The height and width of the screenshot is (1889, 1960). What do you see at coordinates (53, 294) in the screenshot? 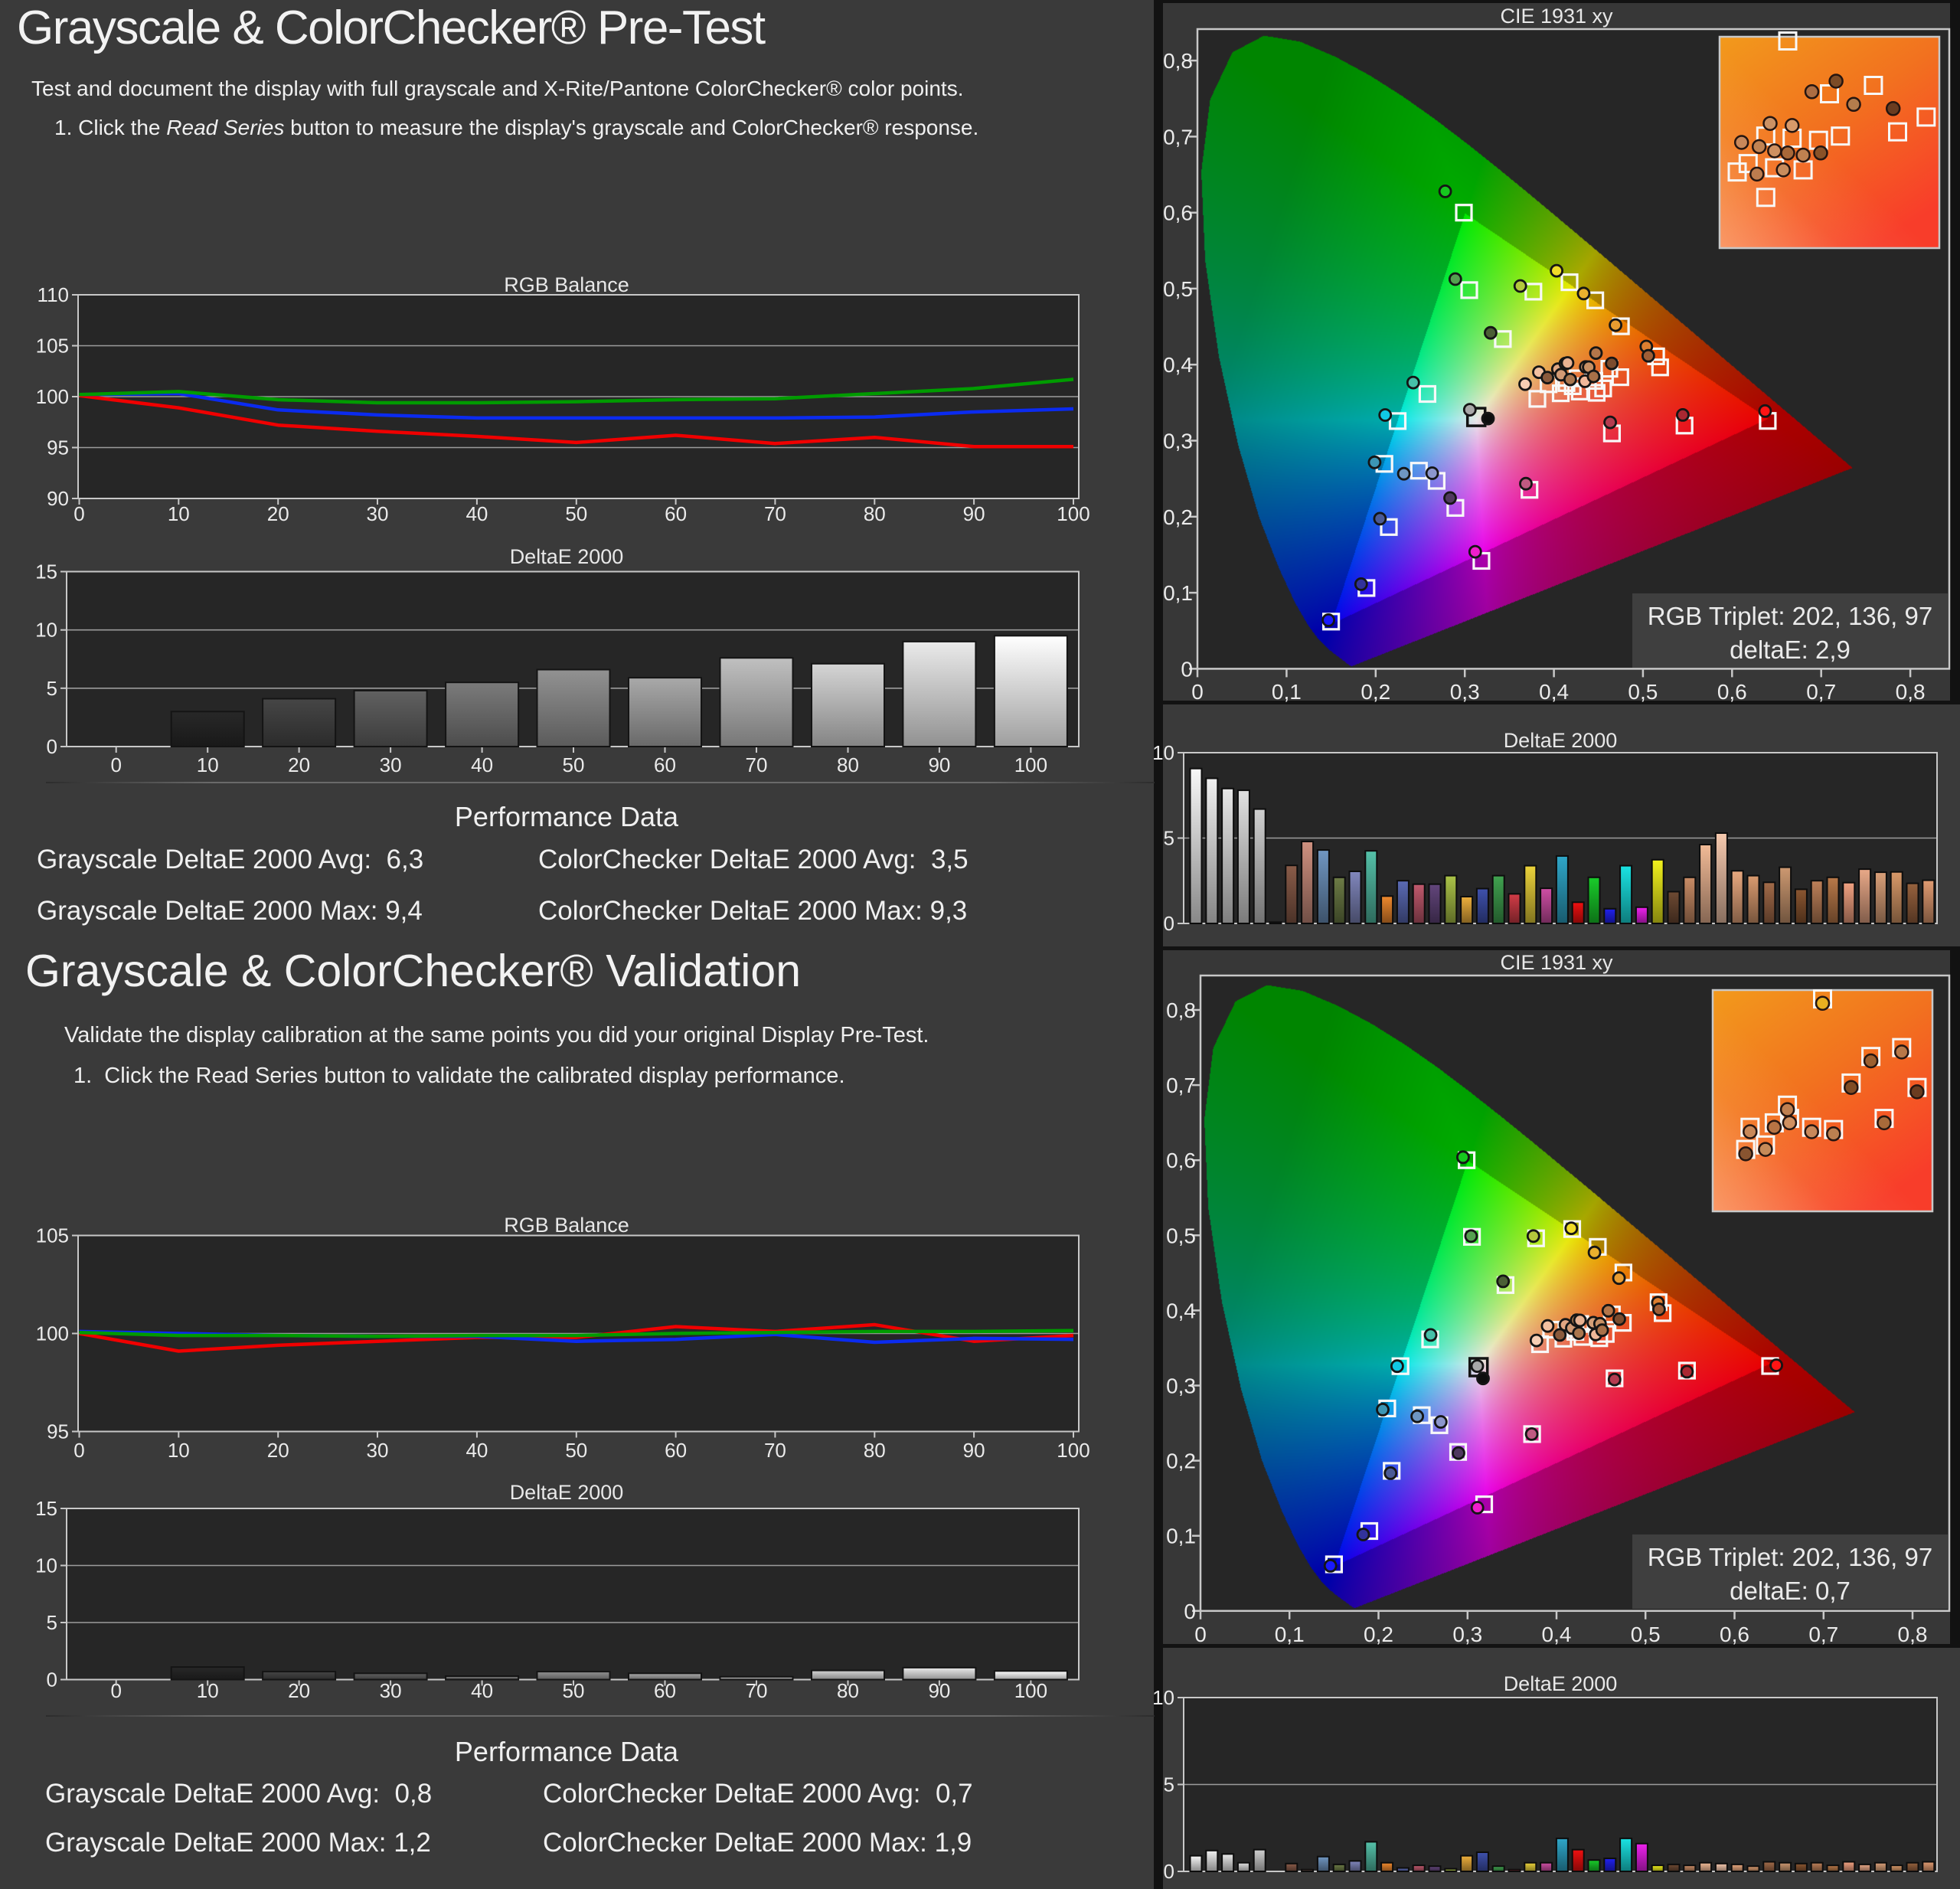
I see `svg-text: 110` at bounding box center [53, 294].